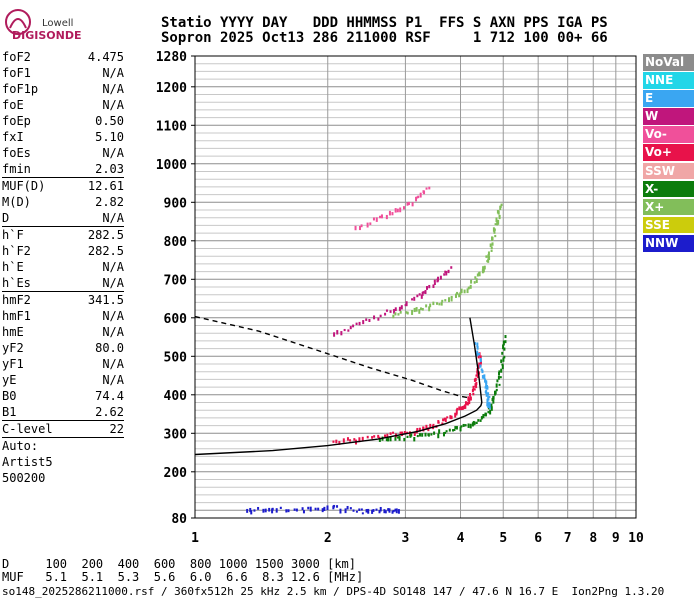  I want to click on param-name: foE, so click(13, 105).